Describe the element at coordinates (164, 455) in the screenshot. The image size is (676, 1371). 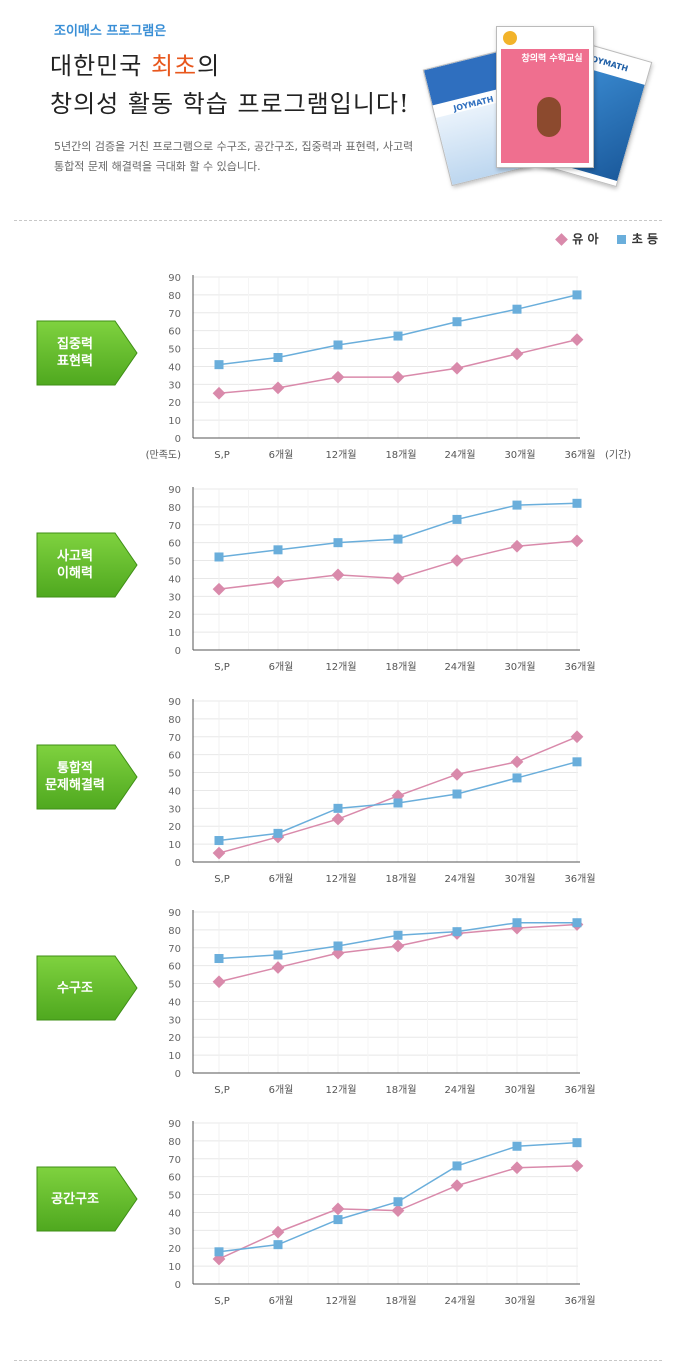
I see `y-axis-unit-label: (만족도)` at that location.